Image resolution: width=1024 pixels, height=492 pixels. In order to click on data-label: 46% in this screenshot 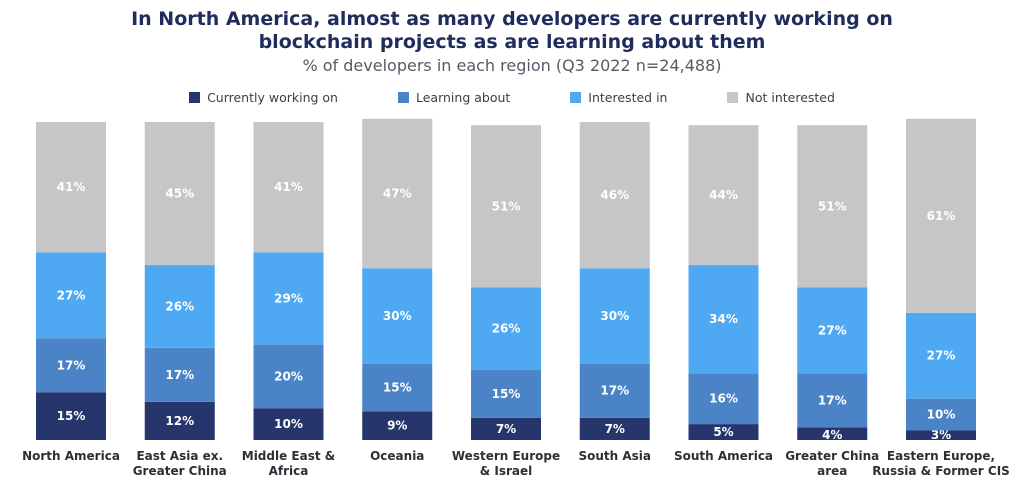, I will do `click(614, 195)`.